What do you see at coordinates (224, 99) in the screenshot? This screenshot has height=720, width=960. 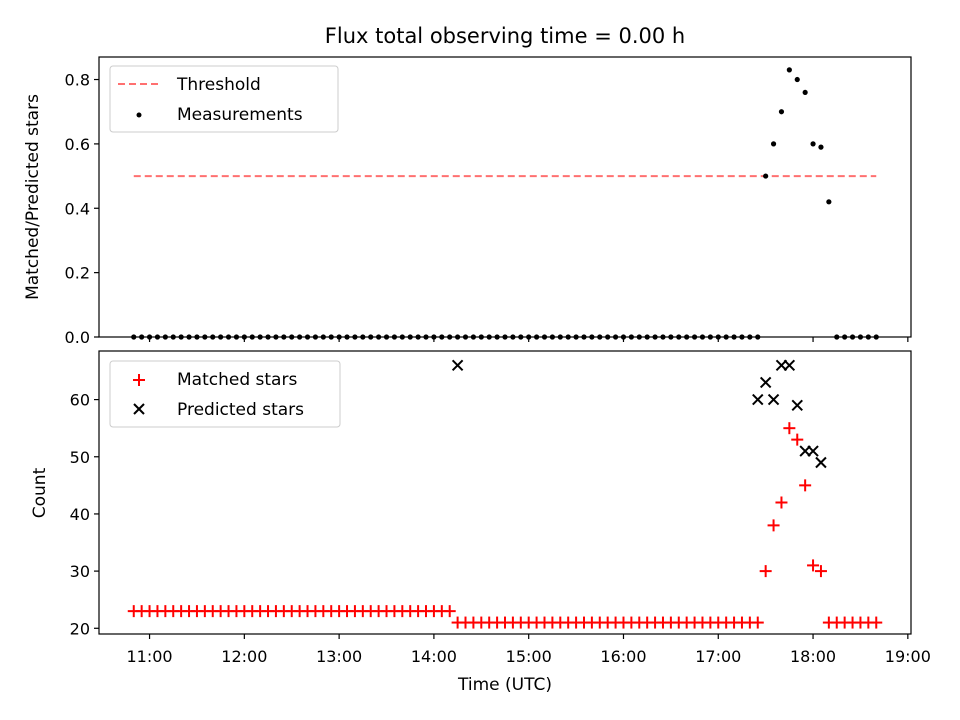 I see `ratio-legend: Threshold Measurements` at bounding box center [224, 99].